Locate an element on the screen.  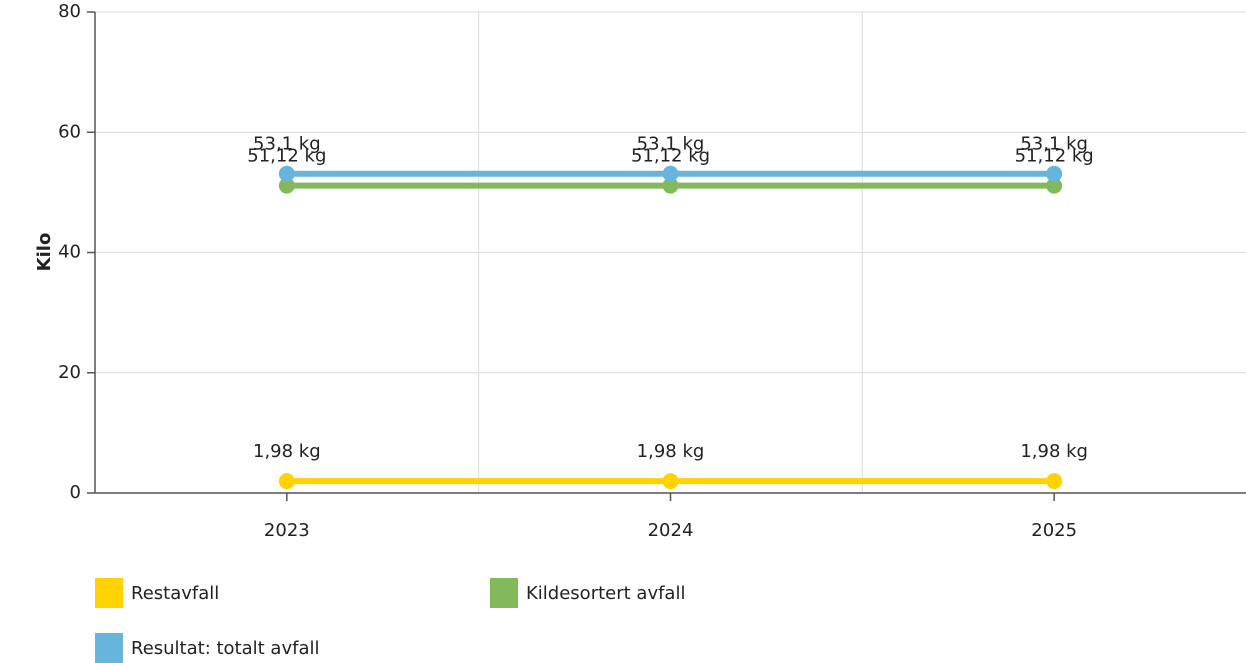
x-tick-label: 2023 is located at coordinates (287, 530).